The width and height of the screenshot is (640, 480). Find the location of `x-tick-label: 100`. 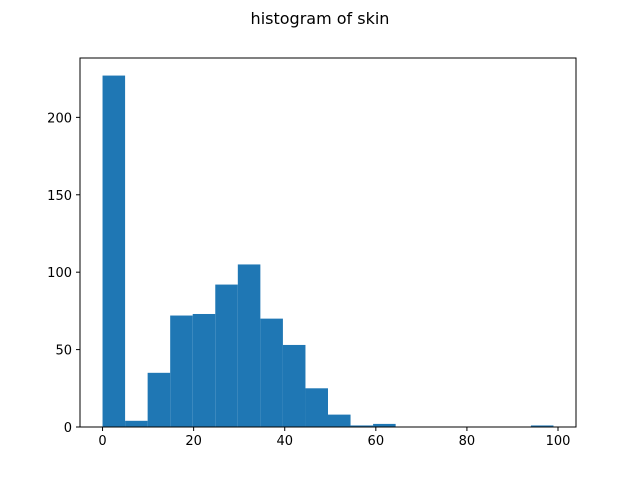

x-tick-label: 100 is located at coordinates (558, 441).